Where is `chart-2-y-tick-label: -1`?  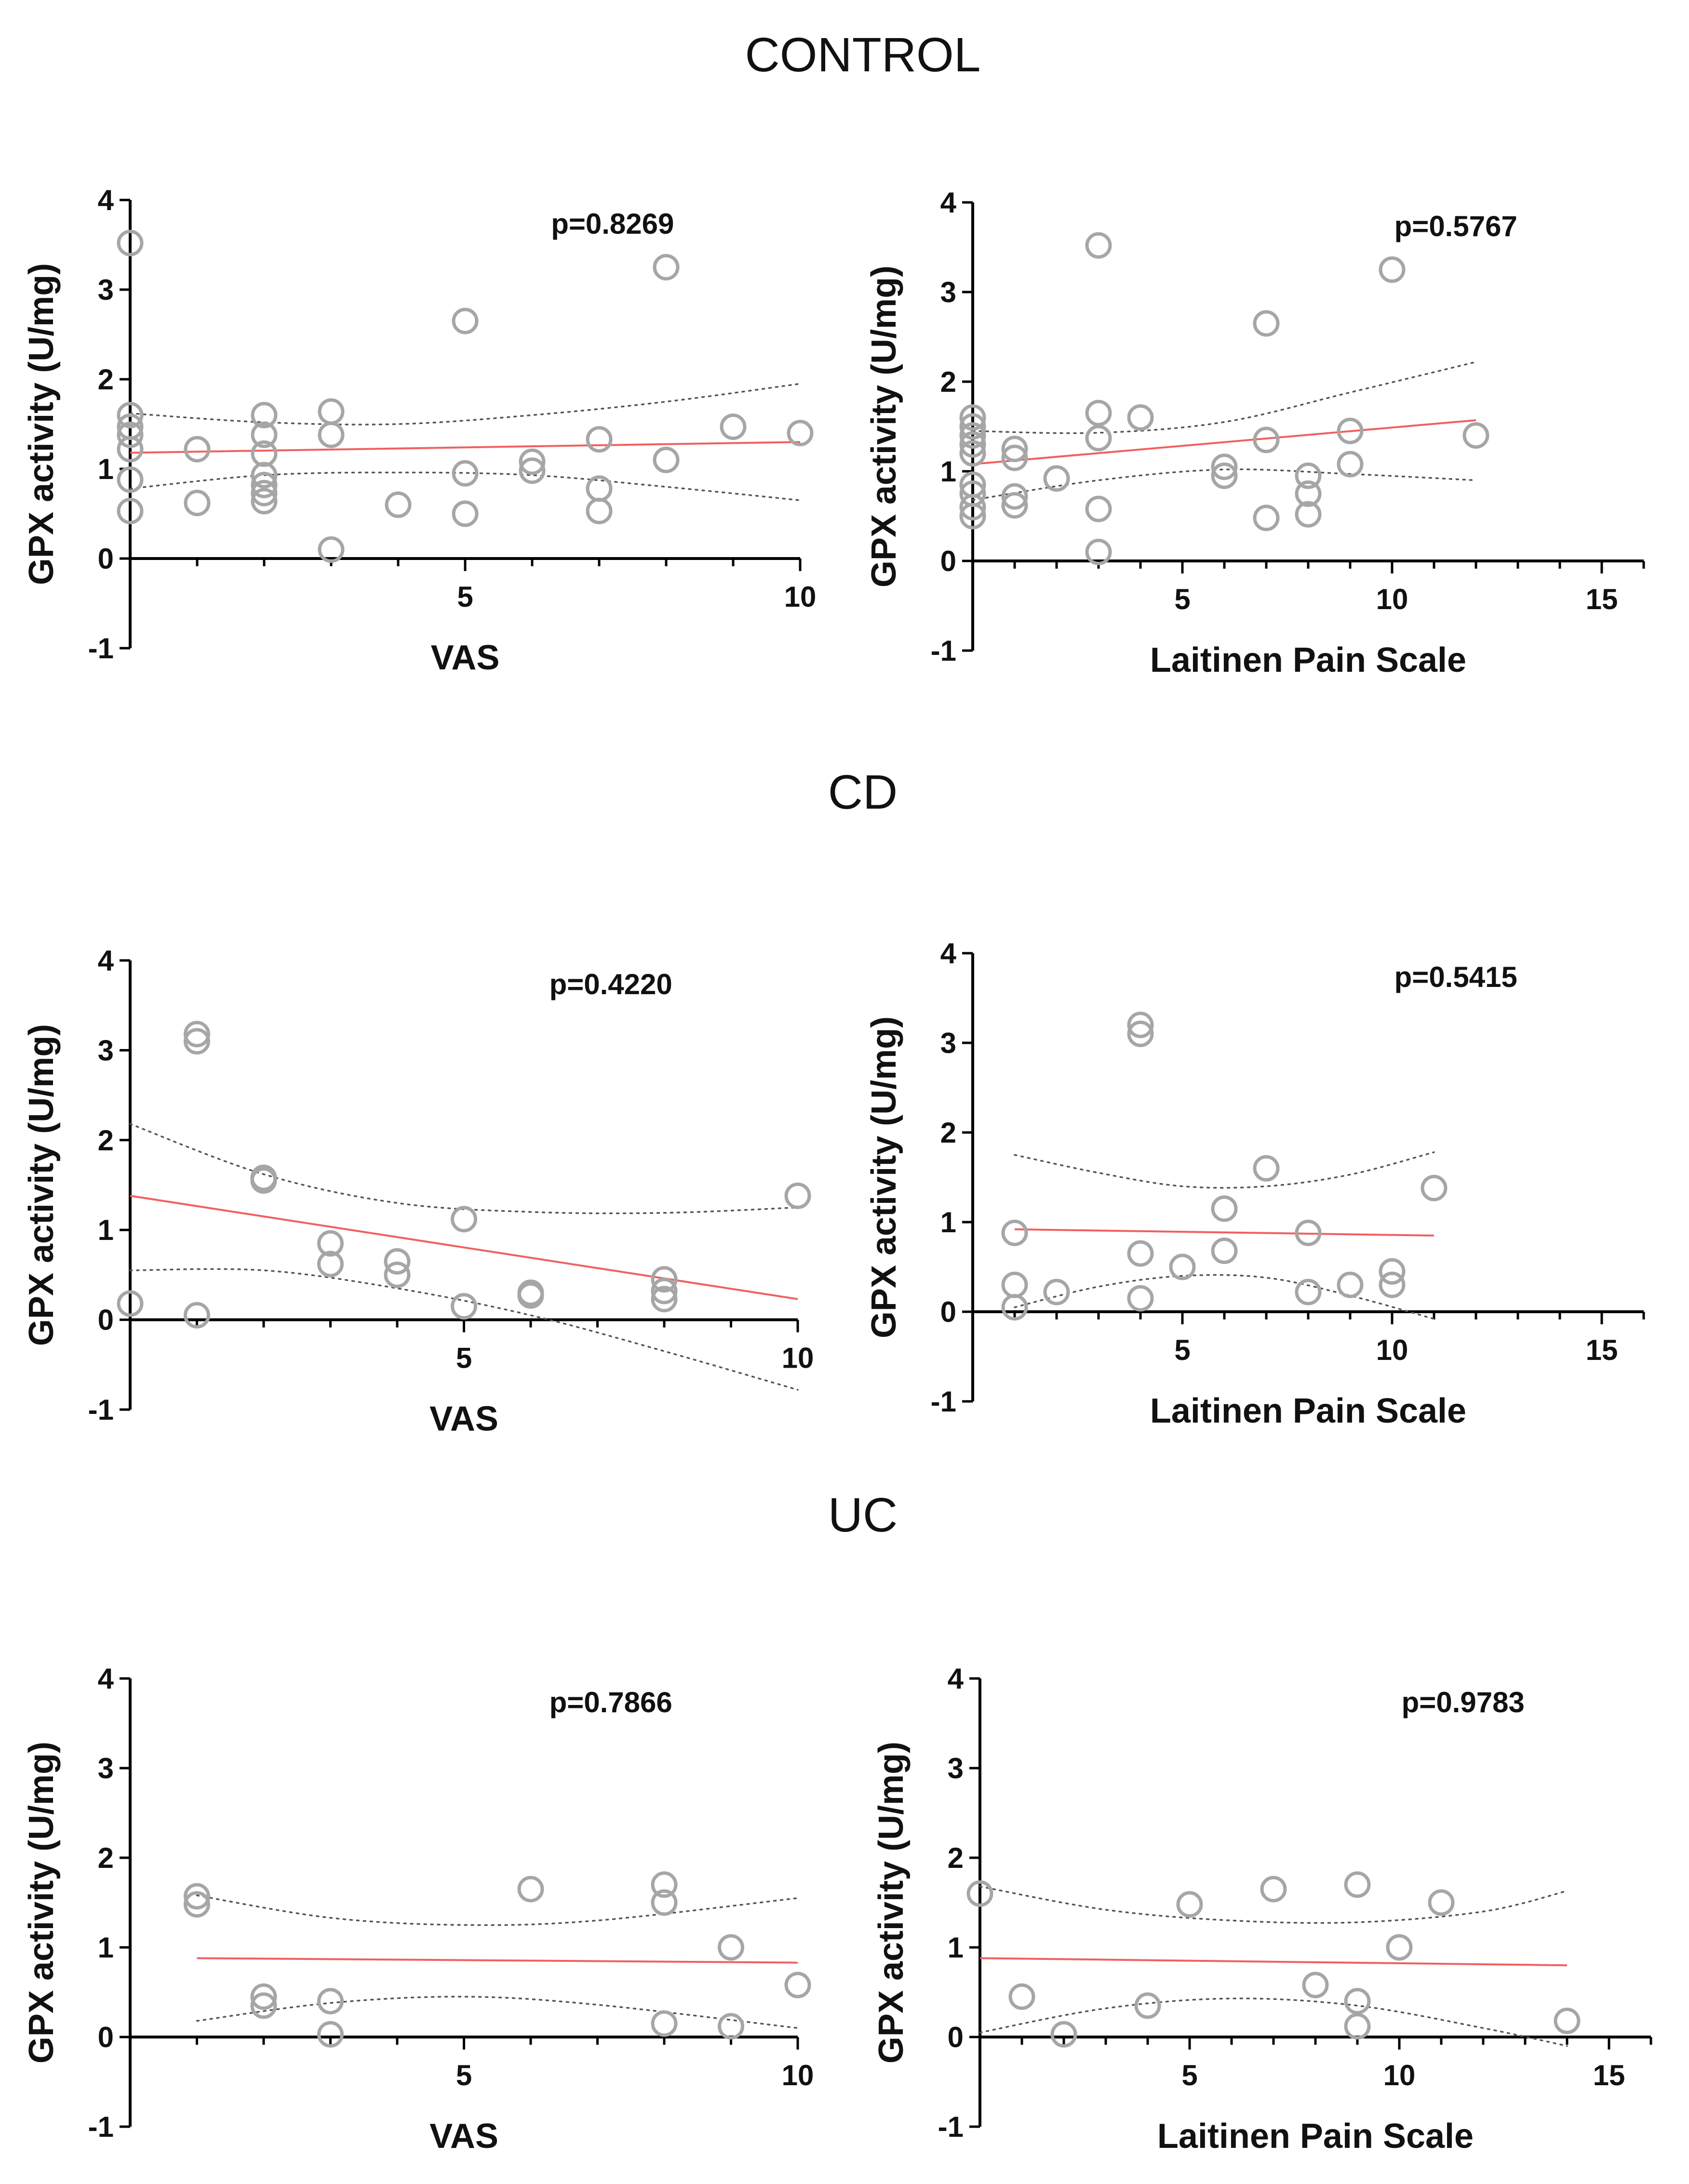
chart-2-y-tick-label: -1 is located at coordinates (943, 651).